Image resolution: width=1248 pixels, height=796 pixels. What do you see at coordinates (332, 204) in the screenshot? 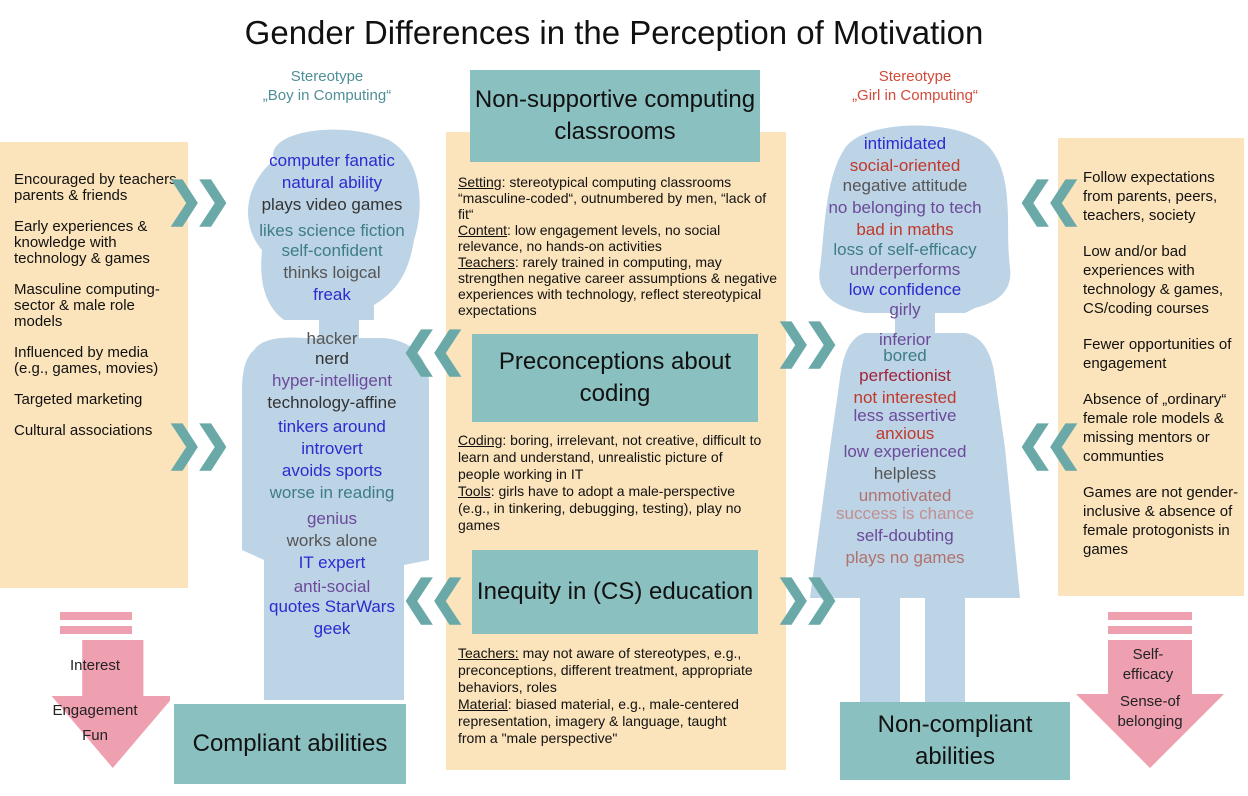
I see `stereotype-word: plays video games` at bounding box center [332, 204].